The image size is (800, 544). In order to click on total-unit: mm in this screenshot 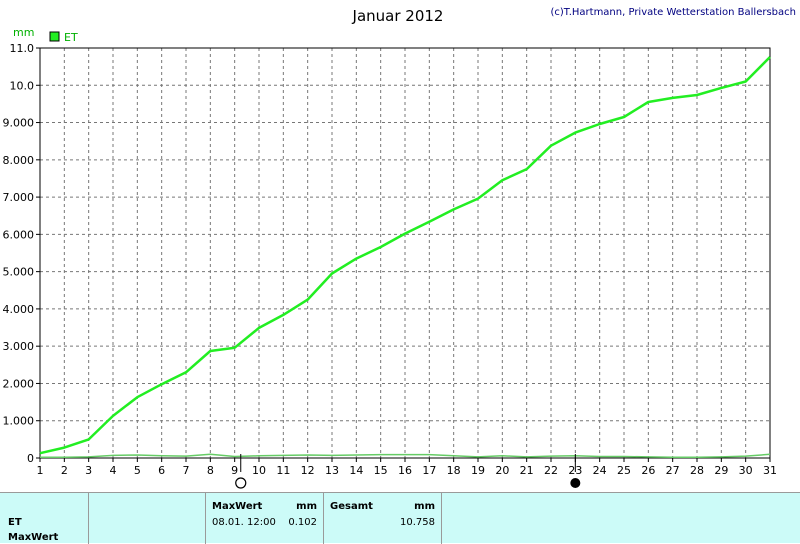, I will do `click(424, 506)`.